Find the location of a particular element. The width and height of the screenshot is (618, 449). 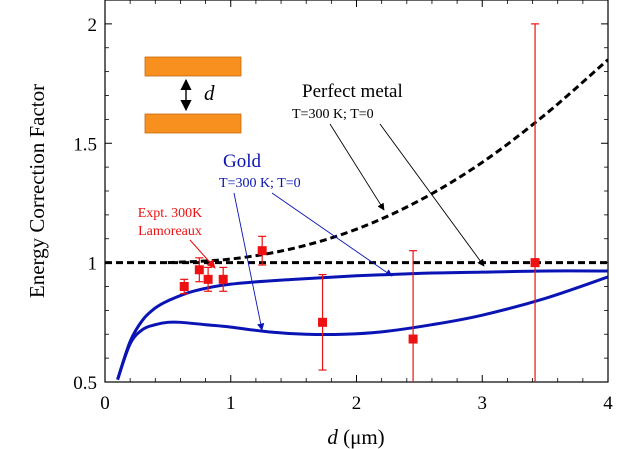

gold-arrow-300k is located at coordinates (249, 261).